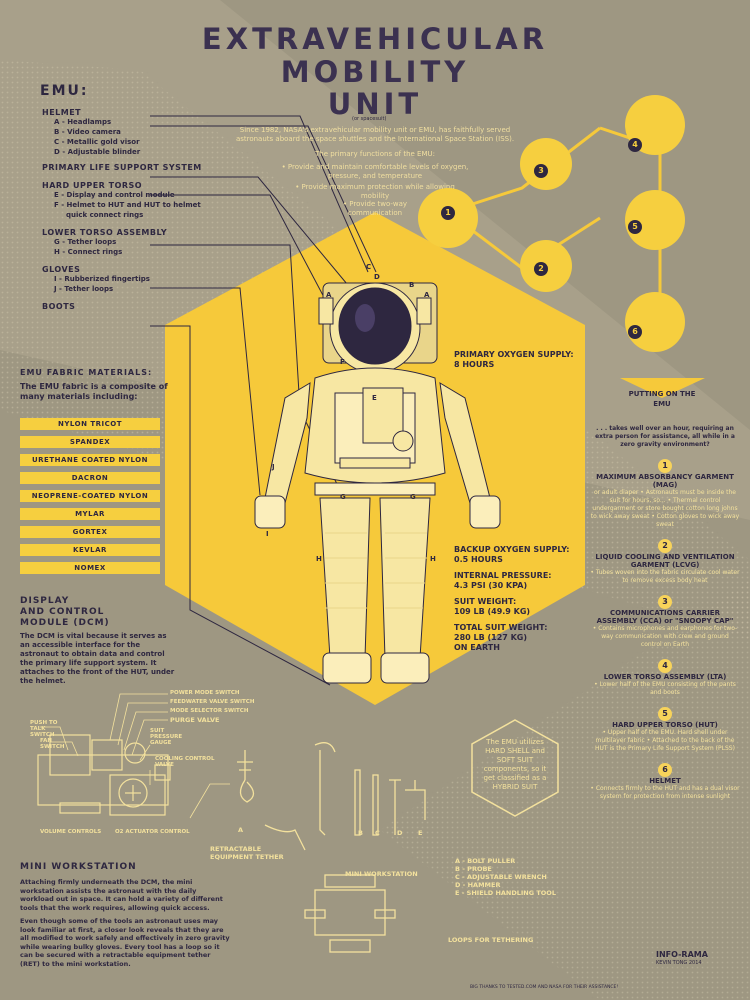 The image size is (750, 1000). Describe the element at coordinates (88, 252) in the screenshot. I see `emu-item: H - Connect rings` at that location.